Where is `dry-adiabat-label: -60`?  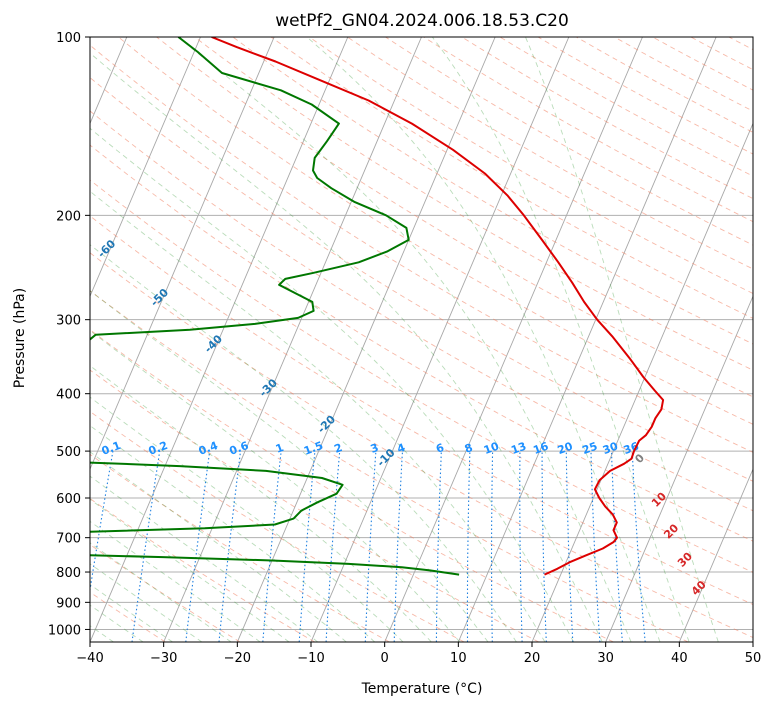 dry-adiabat-label: -60 is located at coordinates (106, 248).